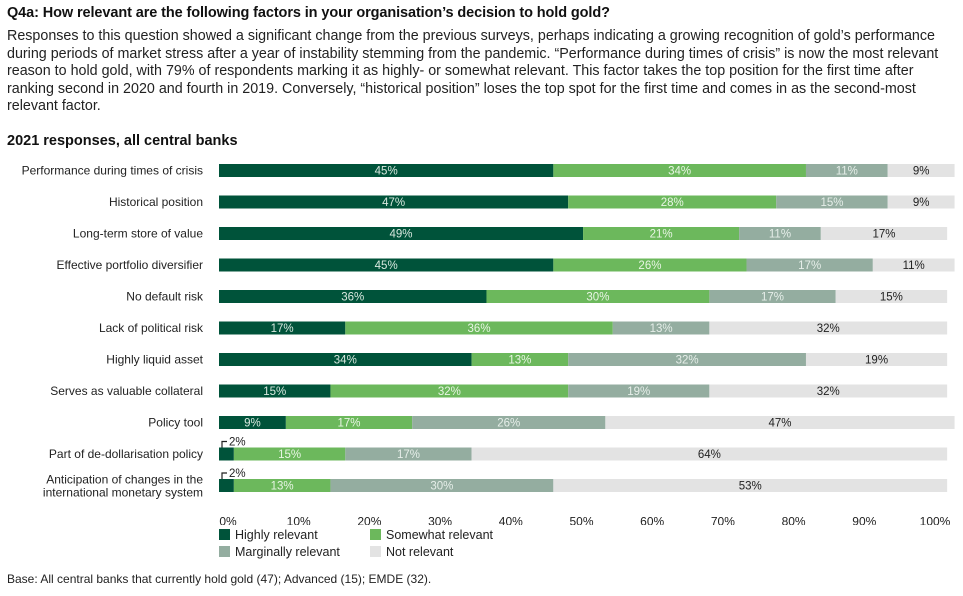 The image size is (963, 596). What do you see at coordinates (124, 480) in the screenshot?
I see `category-label: Anticipation of changes in the` at bounding box center [124, 480].